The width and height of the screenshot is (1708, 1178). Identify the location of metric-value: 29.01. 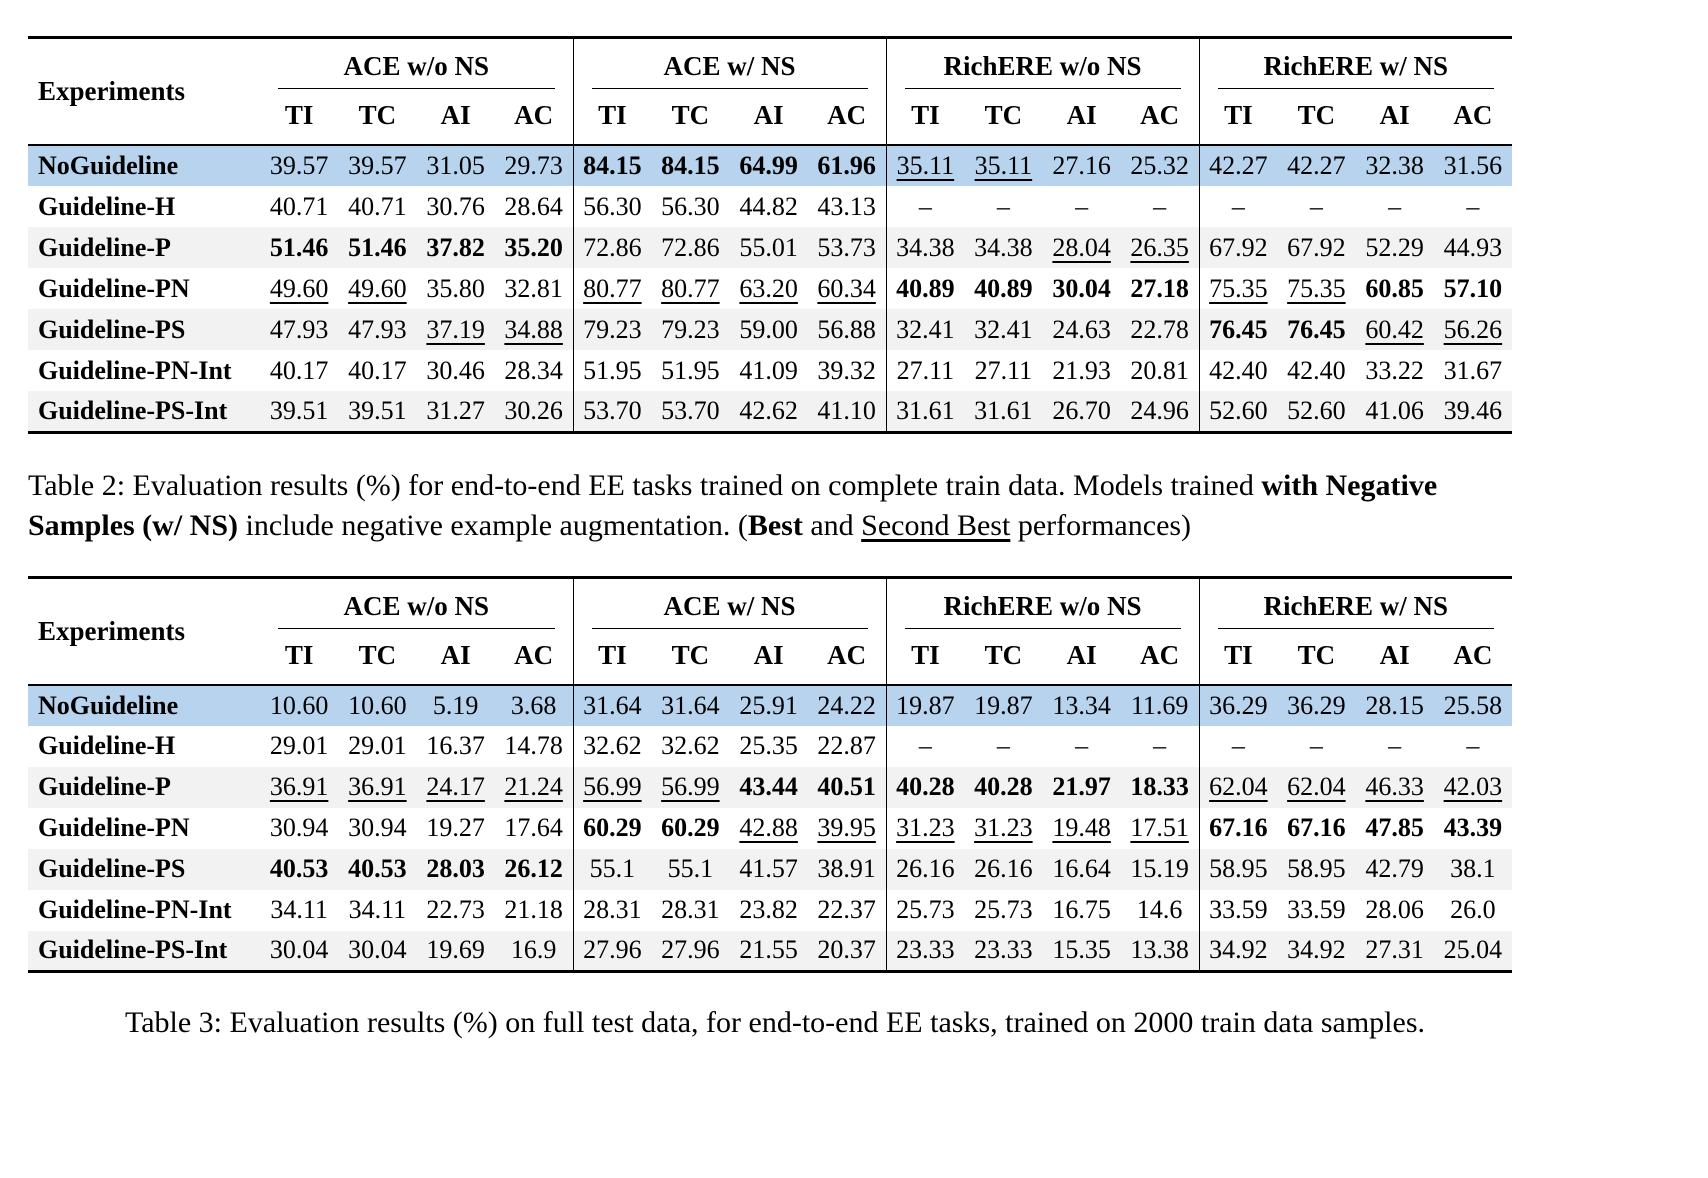
(299, 745).